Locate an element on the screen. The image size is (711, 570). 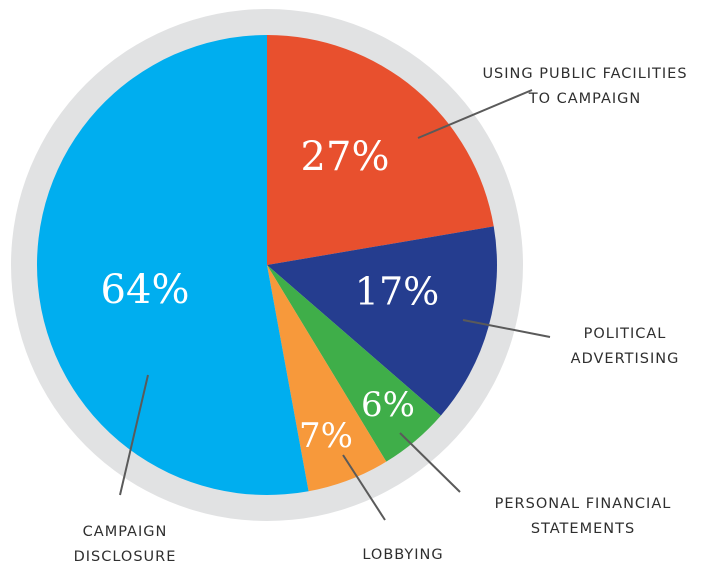
category-label: PERSONAL FINANCIAL STATEMENTS is located at coordinates (583, 516).